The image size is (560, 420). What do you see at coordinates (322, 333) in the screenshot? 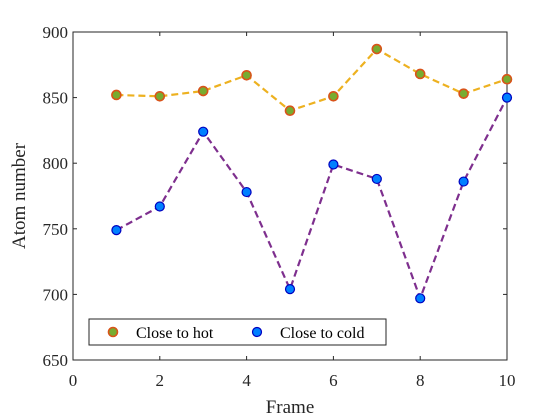
I see `legend-label-cold: Close to cold` at bounding box center [322, 333].